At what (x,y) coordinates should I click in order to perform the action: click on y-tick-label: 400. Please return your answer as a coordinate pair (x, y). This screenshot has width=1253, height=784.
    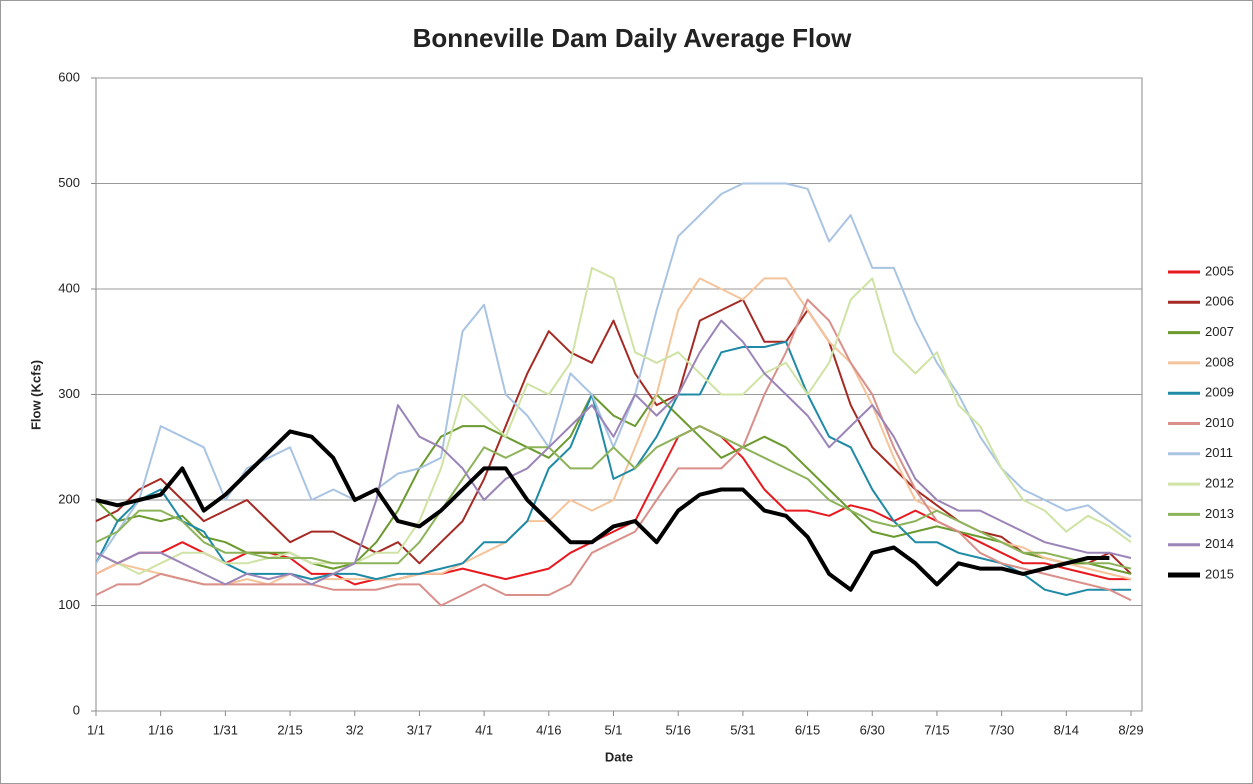
    Looking at the image, I should click on (69, 287).